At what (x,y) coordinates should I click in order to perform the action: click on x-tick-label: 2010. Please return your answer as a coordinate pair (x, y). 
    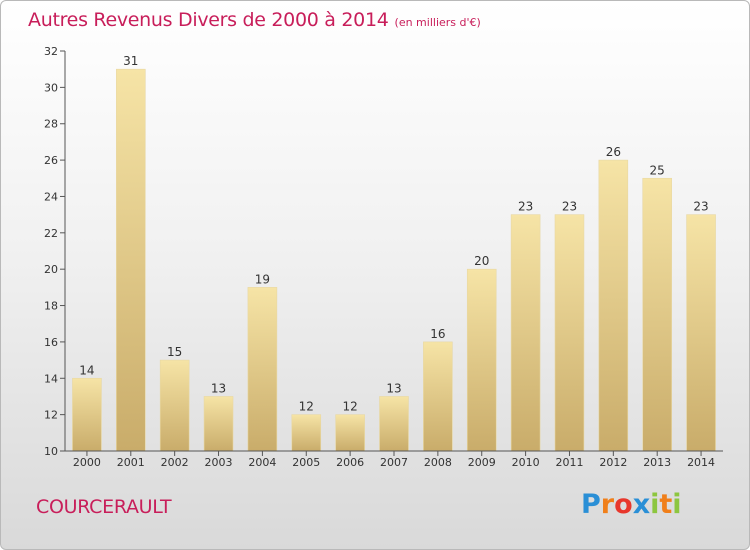
    Looking at the image, I should click on (526, 462).